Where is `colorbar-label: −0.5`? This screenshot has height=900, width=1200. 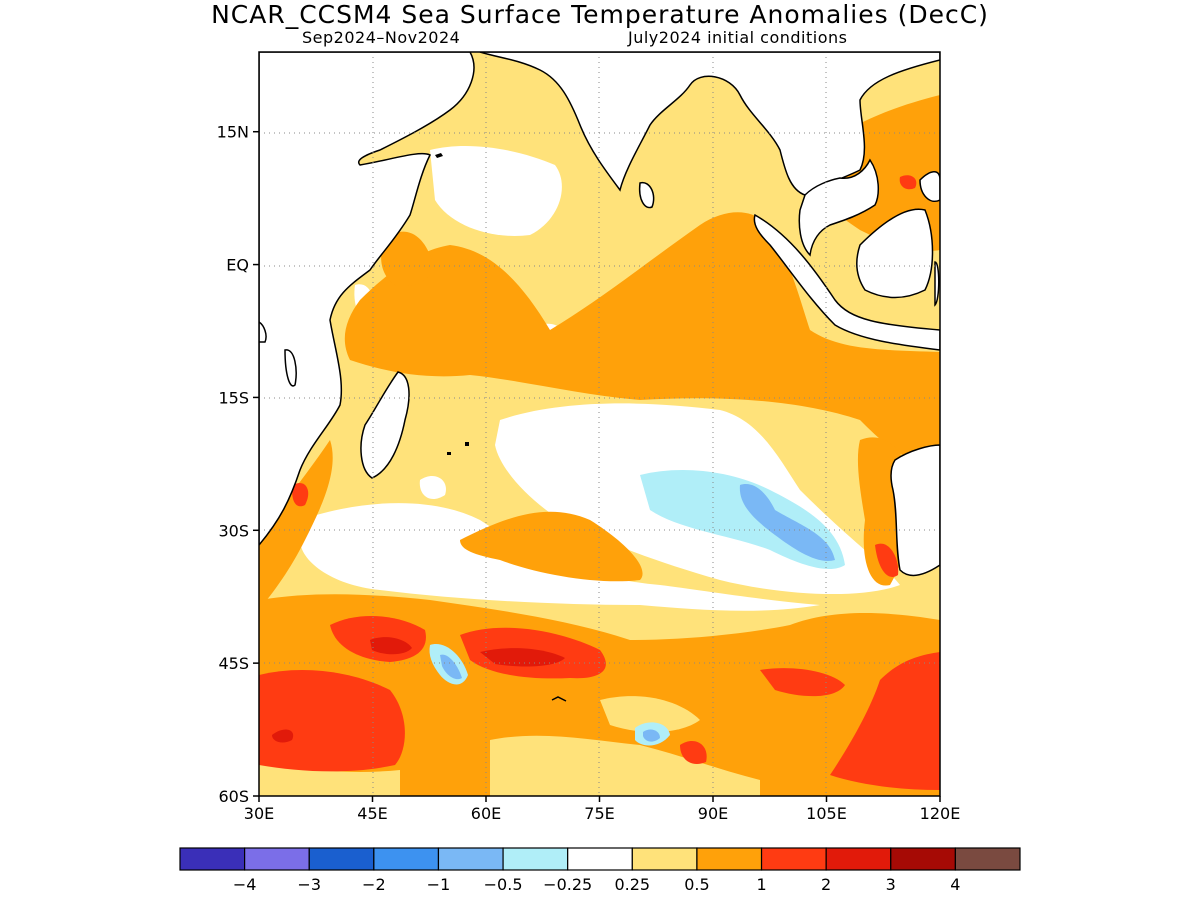
colorbar-label: −0.5 is located at coordinates (503, 884).